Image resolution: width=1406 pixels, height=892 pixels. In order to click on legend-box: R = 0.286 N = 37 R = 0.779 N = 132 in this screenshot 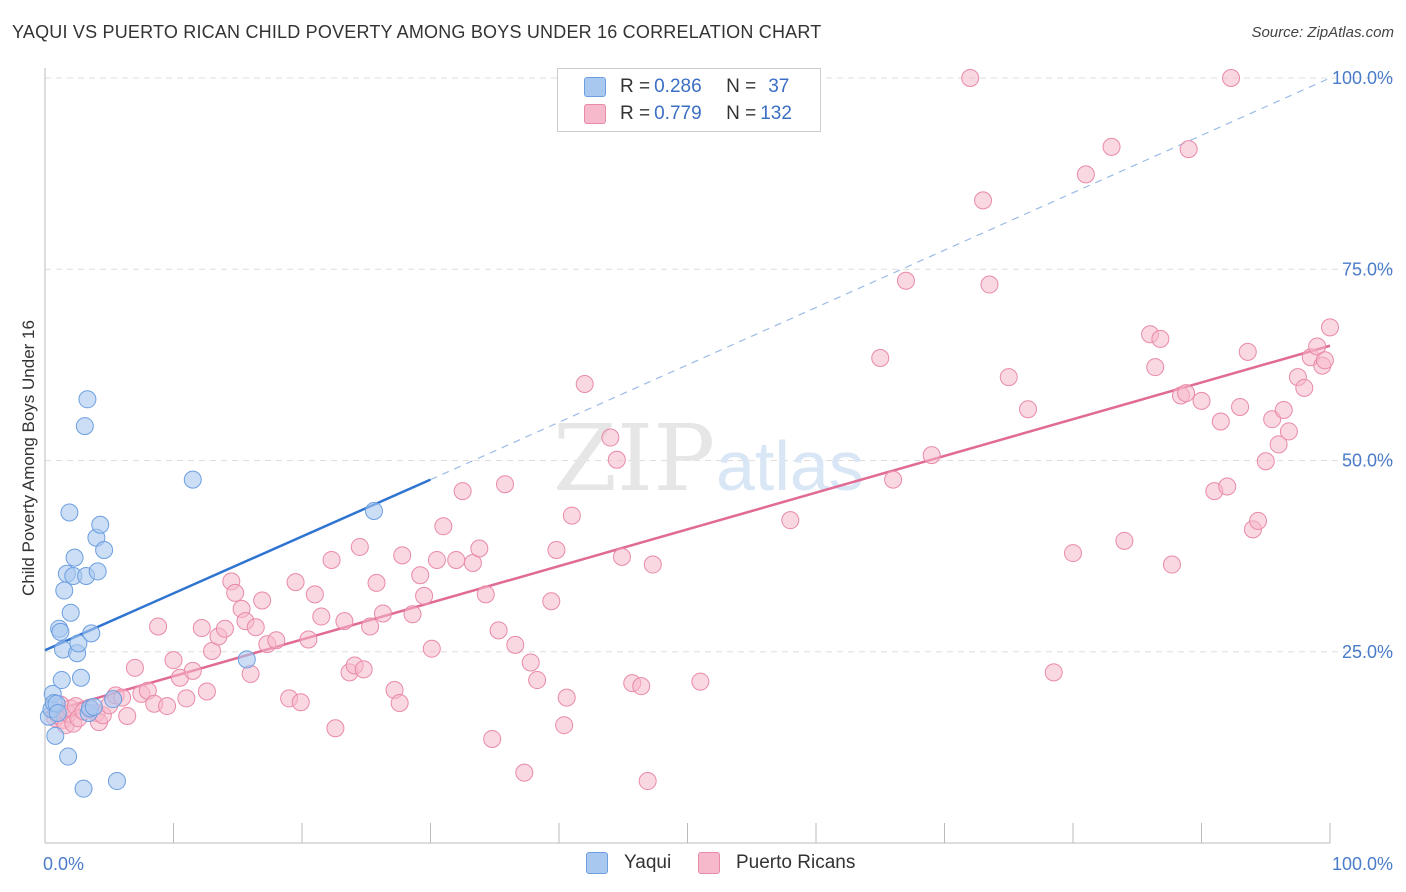, I will do `click(689, 100)`.